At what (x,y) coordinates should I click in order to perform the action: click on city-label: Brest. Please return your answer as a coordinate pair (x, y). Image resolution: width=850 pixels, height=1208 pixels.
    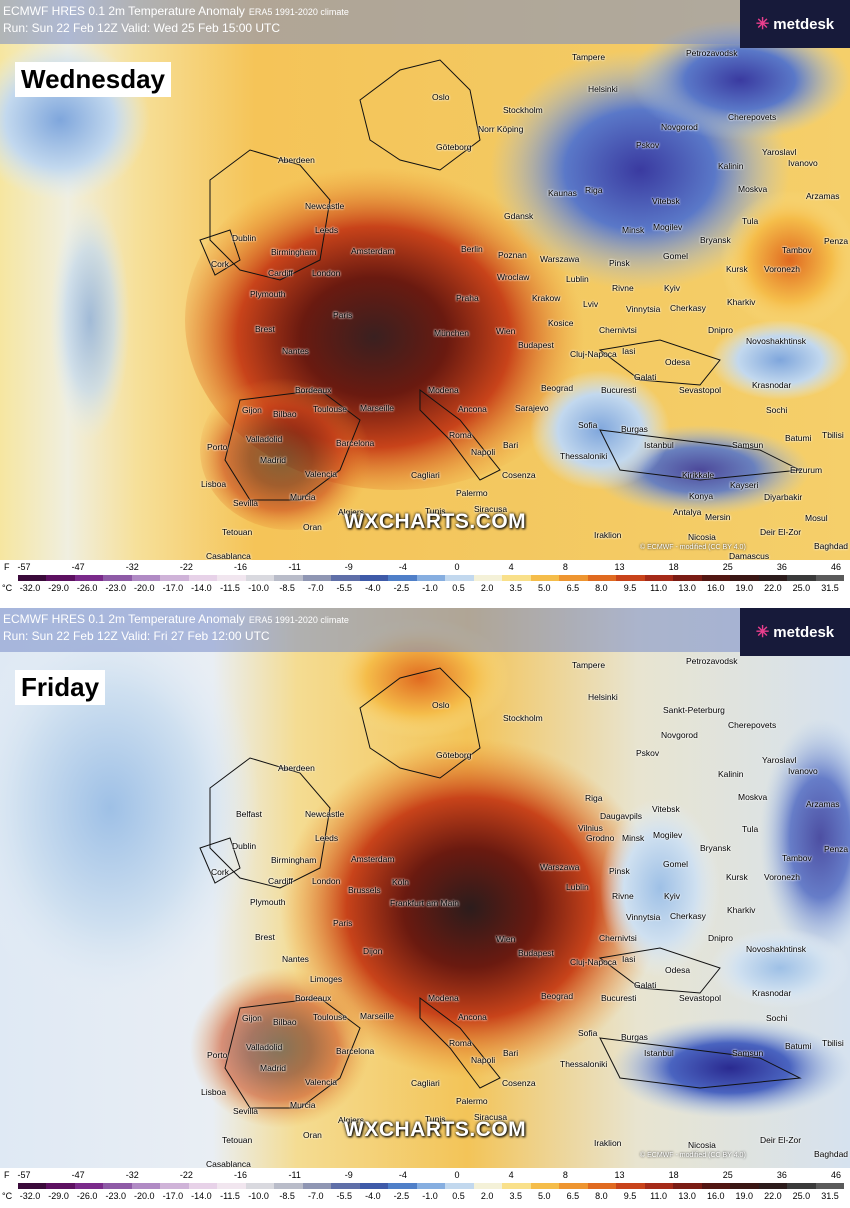
    Looking at the image, I should click on (265, 937).